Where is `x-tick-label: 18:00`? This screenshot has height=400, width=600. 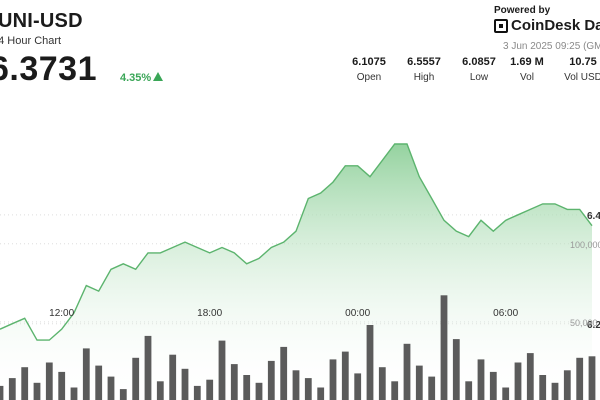 x-tick-label: 18:00 is located at coordinates (209, 313).